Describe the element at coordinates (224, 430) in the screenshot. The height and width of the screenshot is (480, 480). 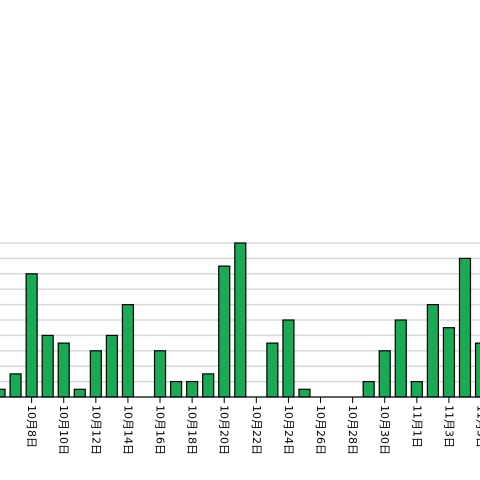
I see `x-tick-label: 10月20日` at that location.